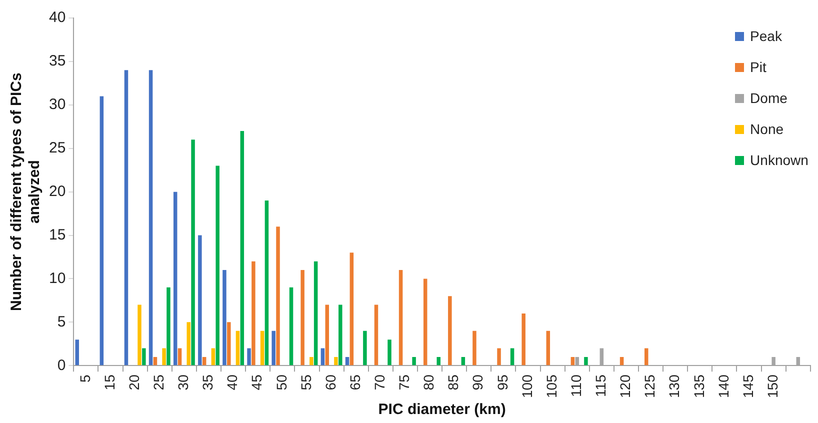  I want to click on y-tick-label: 25, so click(57, 148).